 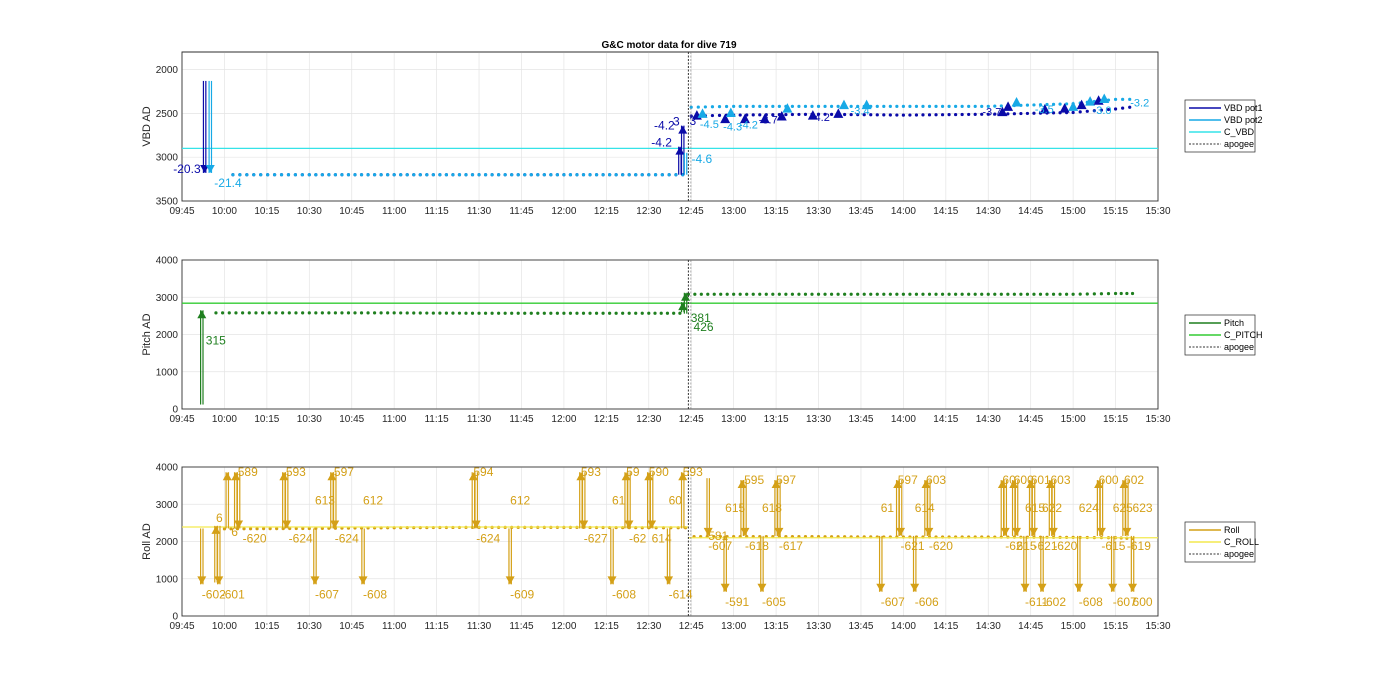 I want to click on roll-legend-label: C_ROLL, so click(x=1241, y=542).